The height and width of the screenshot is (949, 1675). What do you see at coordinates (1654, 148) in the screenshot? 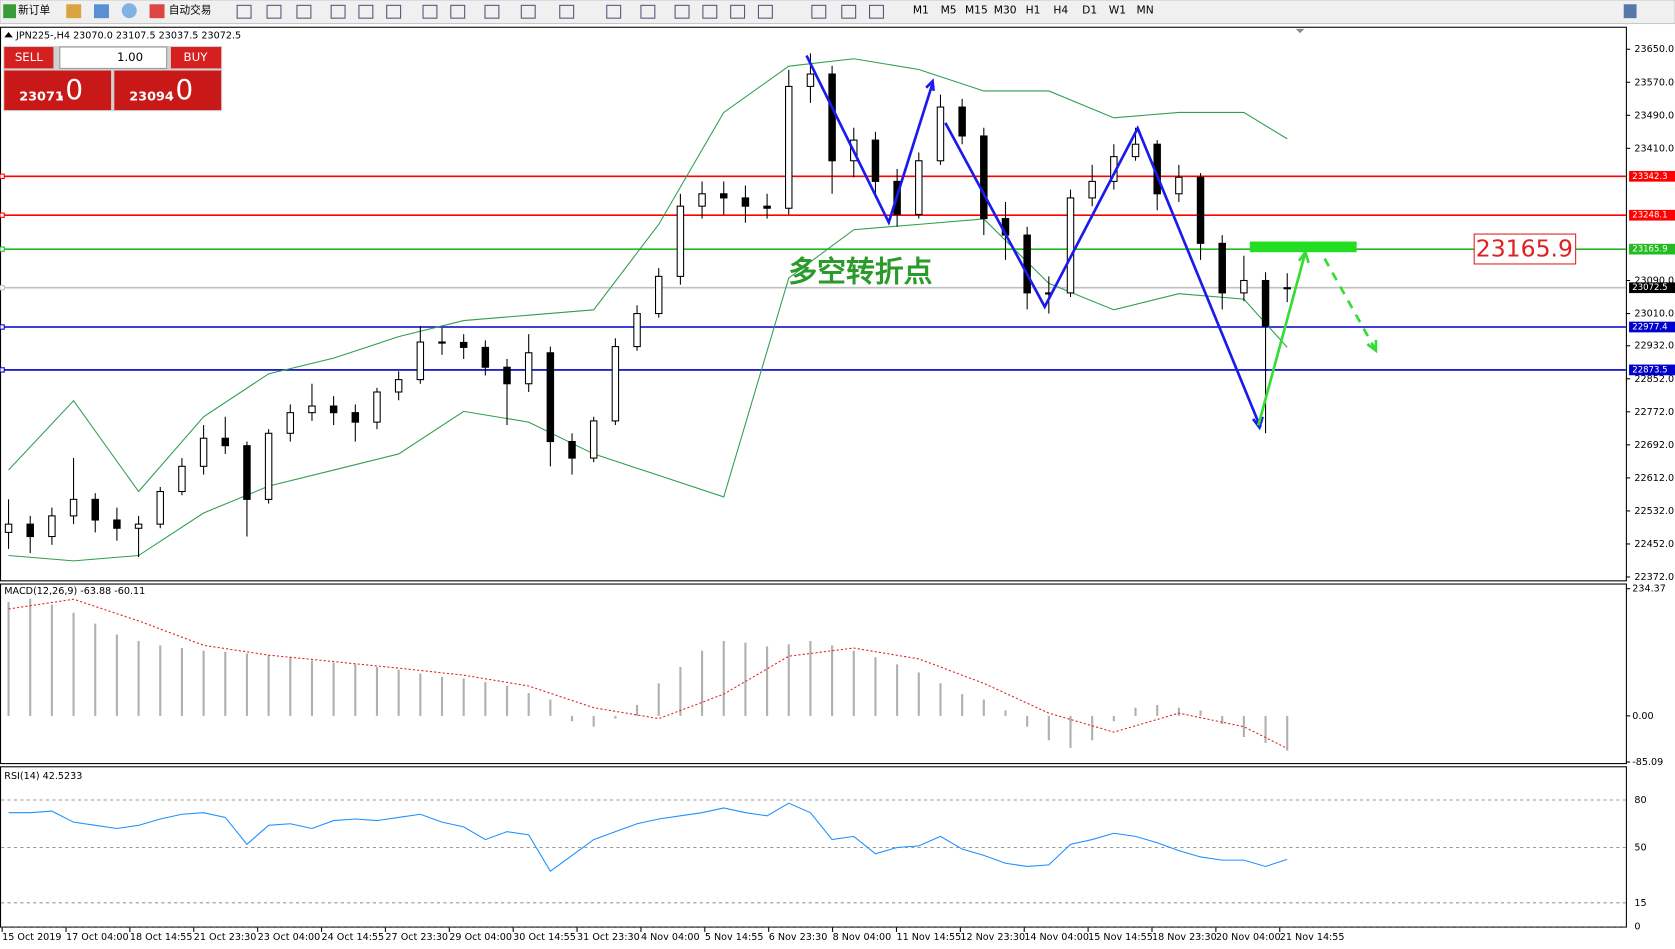
I see `y-tick-label: 23410.0` at bounding box center [1654, 148].